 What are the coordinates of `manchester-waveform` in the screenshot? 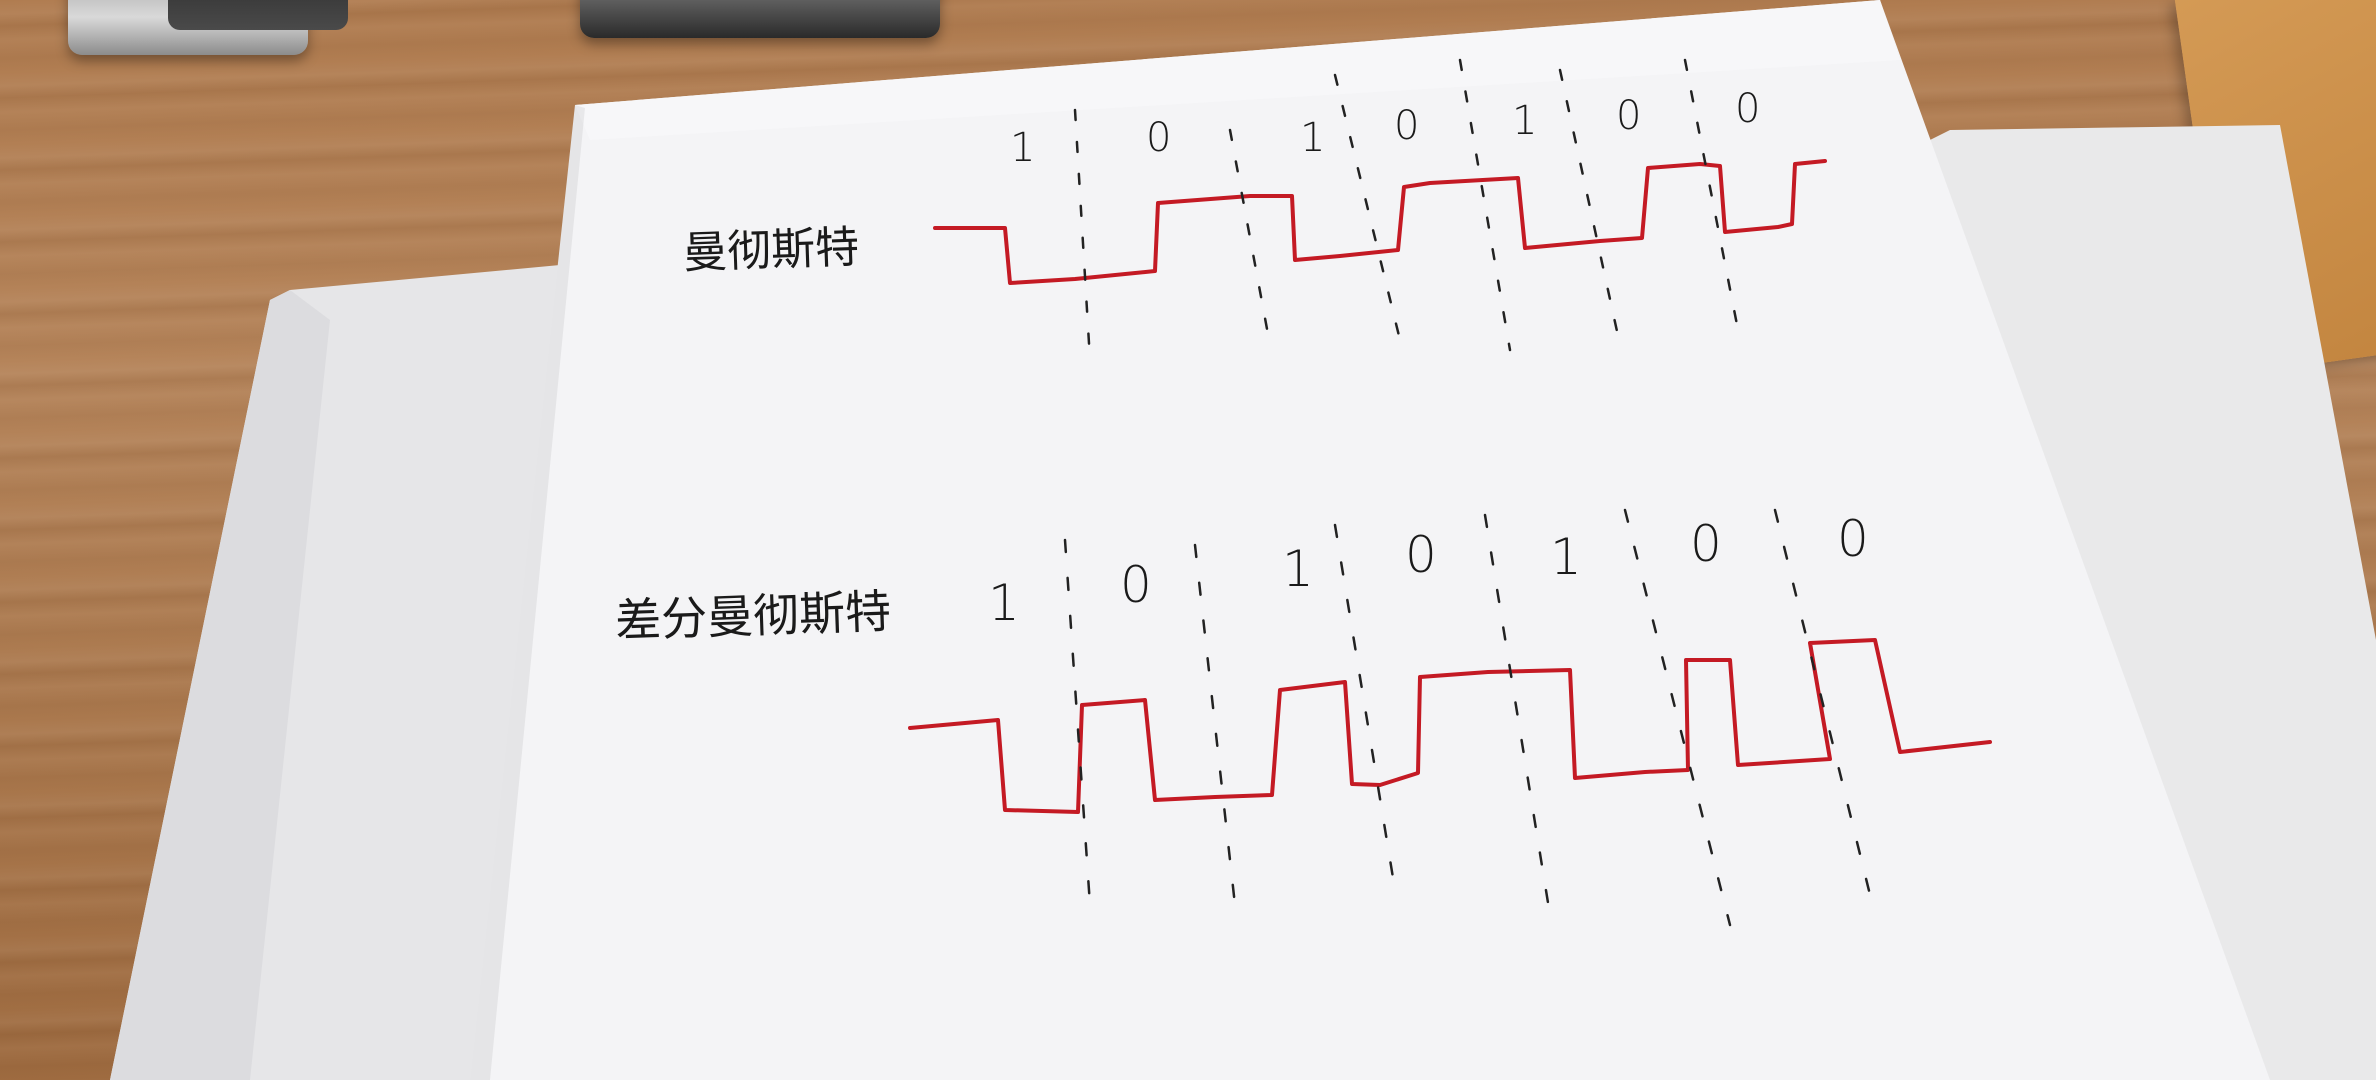 It's located at (1380, 222).